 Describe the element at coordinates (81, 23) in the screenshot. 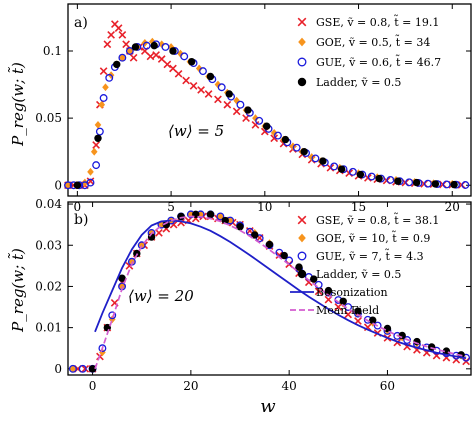

I see `panel-a-label: a)` at that location.